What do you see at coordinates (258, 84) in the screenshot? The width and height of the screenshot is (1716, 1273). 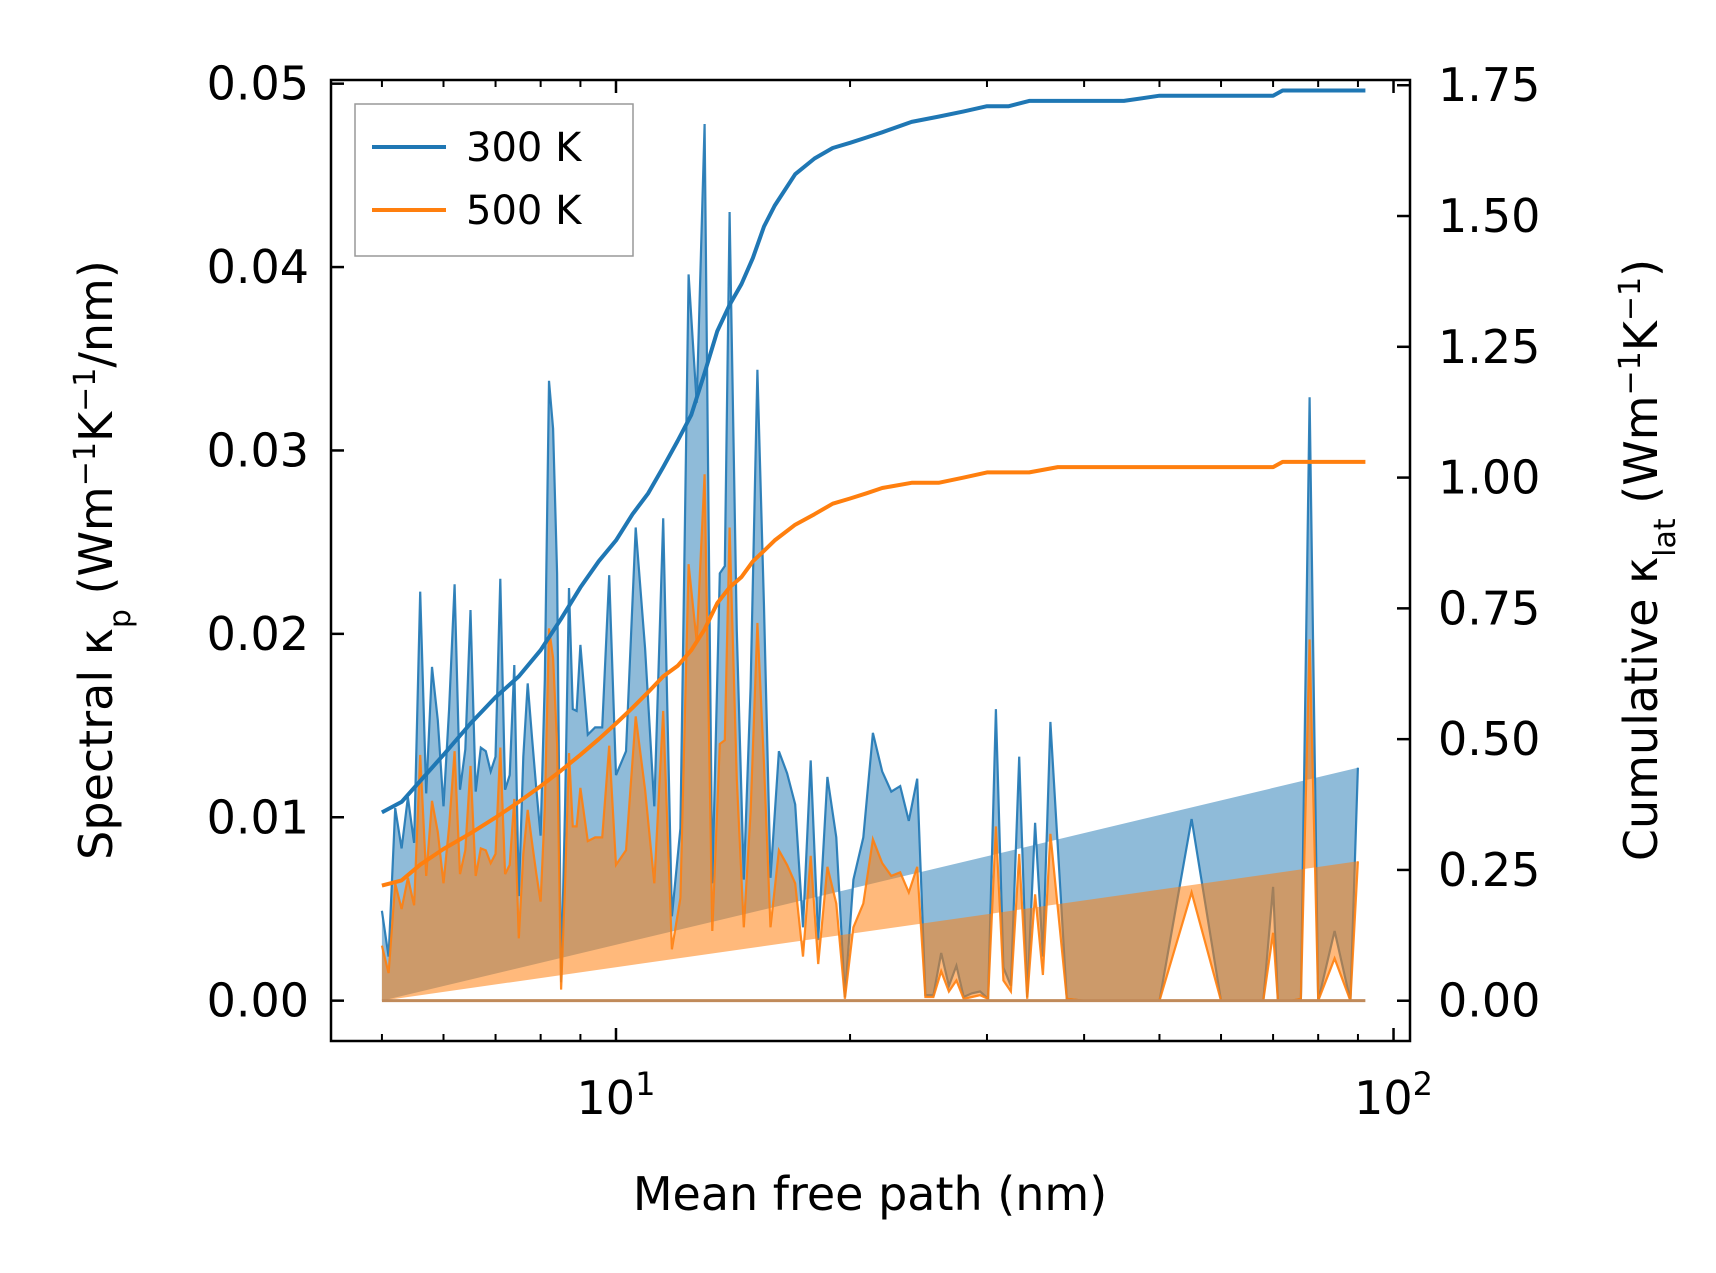 I see `y-left-tick-label: 0.05` at bounding box center [258, 84].